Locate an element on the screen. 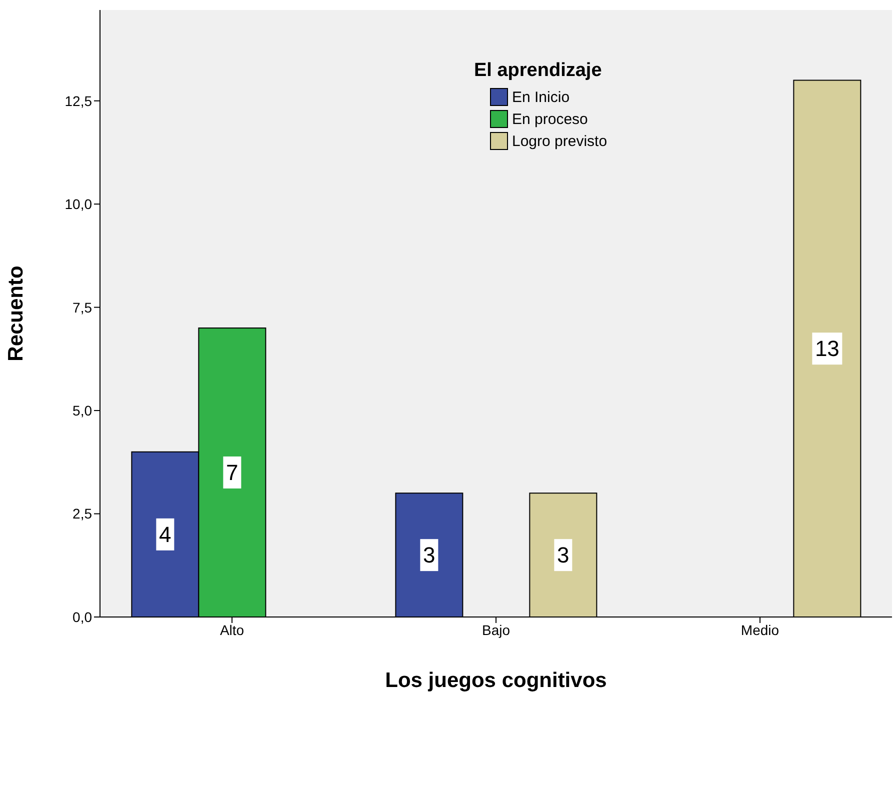 This screenshot has height=789, width=893. legend-title: El aprendizaje is located at coordinates (538, 71).